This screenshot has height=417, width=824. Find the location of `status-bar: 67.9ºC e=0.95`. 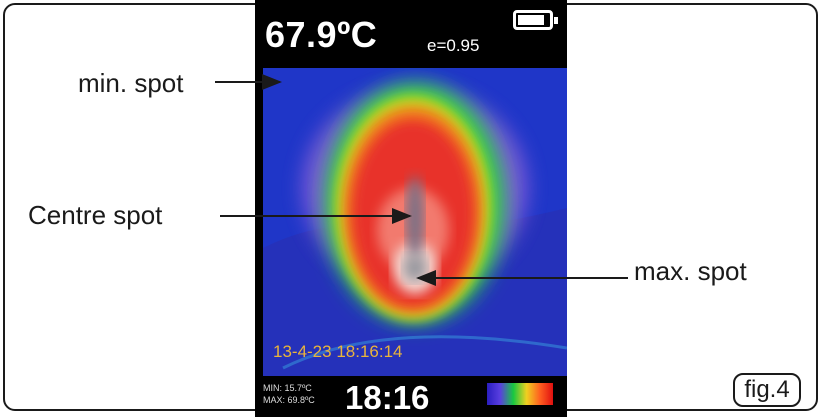

status-bar: 67.9ºC e=0.95 is located at coordinates (411, 34).